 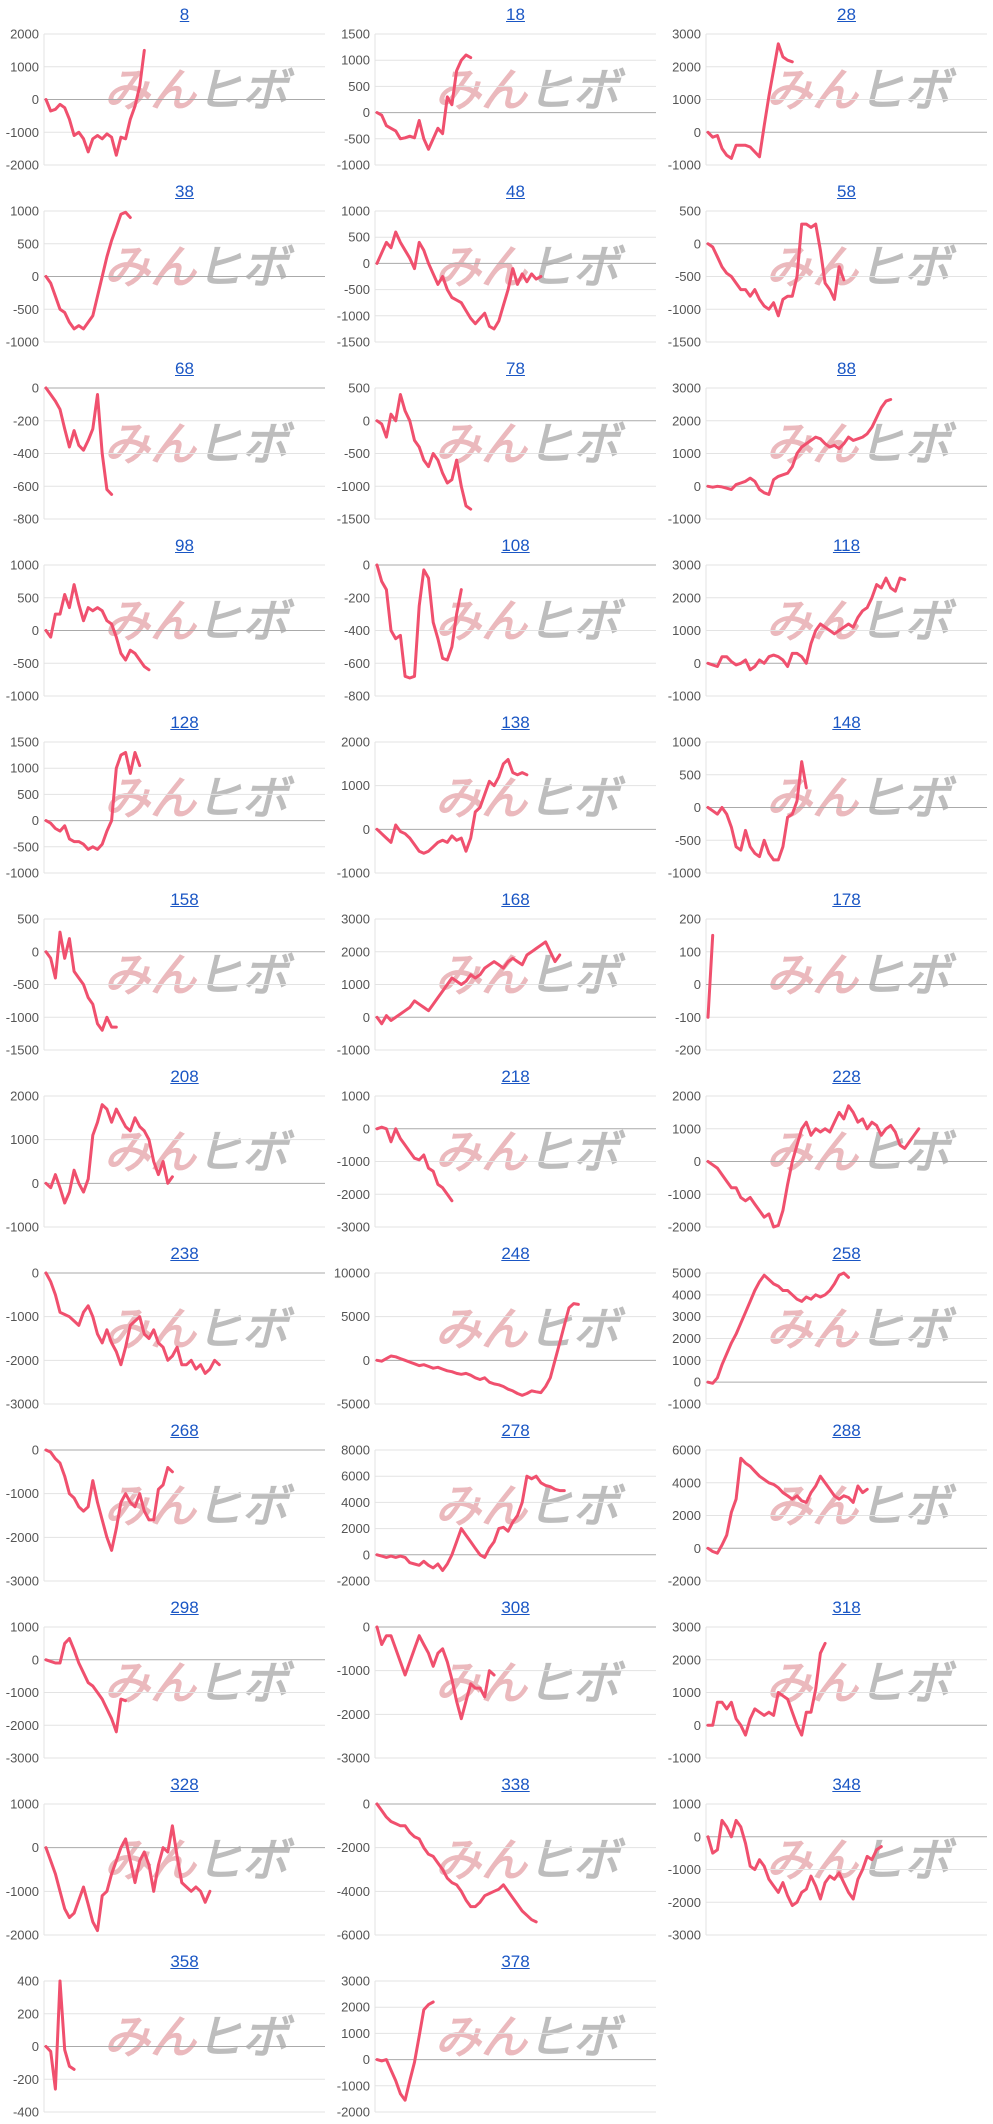 What do you see at coordinates (184, 1430) in the screenshot?
I see `chart-title-link: 268` at bounding box center [184, 1430].